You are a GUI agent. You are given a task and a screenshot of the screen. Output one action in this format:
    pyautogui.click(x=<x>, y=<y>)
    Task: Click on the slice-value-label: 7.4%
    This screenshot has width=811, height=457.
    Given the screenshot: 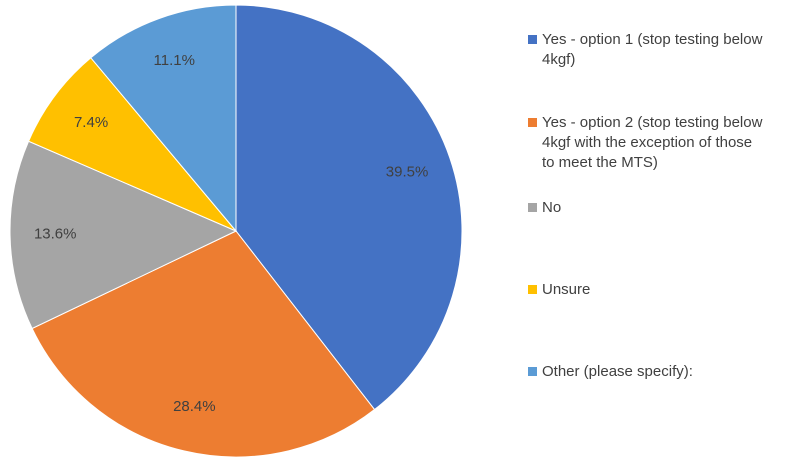 What is the action you would take?
    pyautogui.click(x=91, y=122)
    